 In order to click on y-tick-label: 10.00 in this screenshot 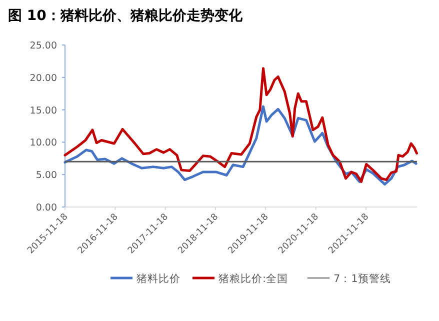, I will do `click(43, 143)`.